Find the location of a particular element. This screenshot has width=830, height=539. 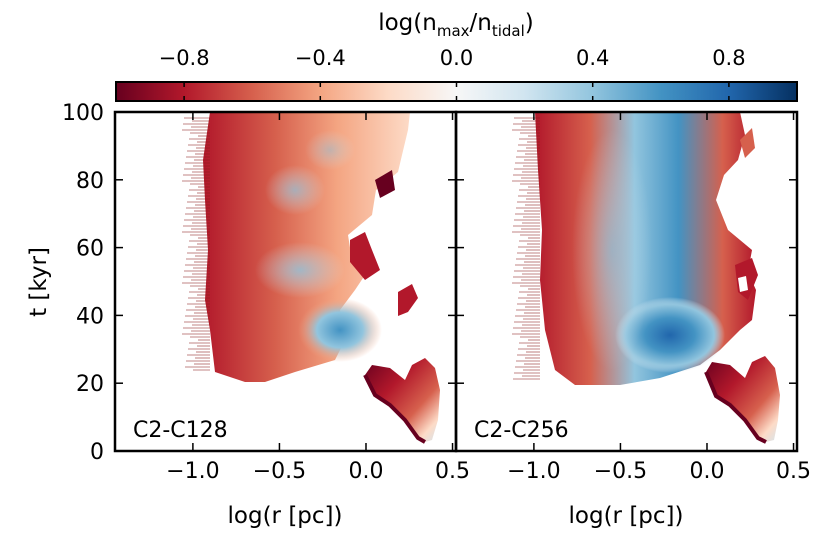

panel-right-lobe is located at coordinates (743, 399).